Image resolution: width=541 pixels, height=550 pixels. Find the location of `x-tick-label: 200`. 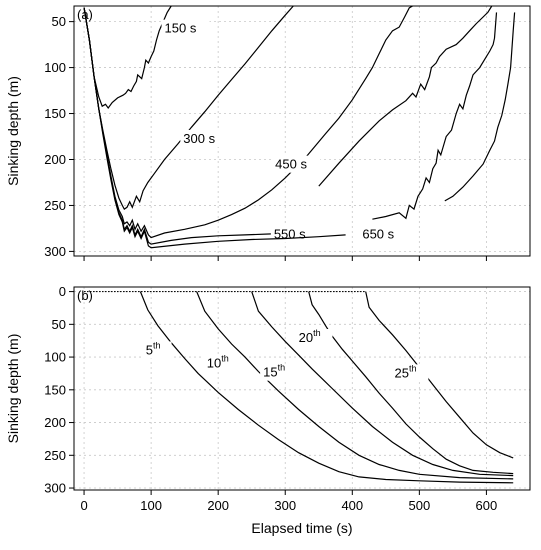

x-tick-label: 200 is located at coordinates (218, 505).